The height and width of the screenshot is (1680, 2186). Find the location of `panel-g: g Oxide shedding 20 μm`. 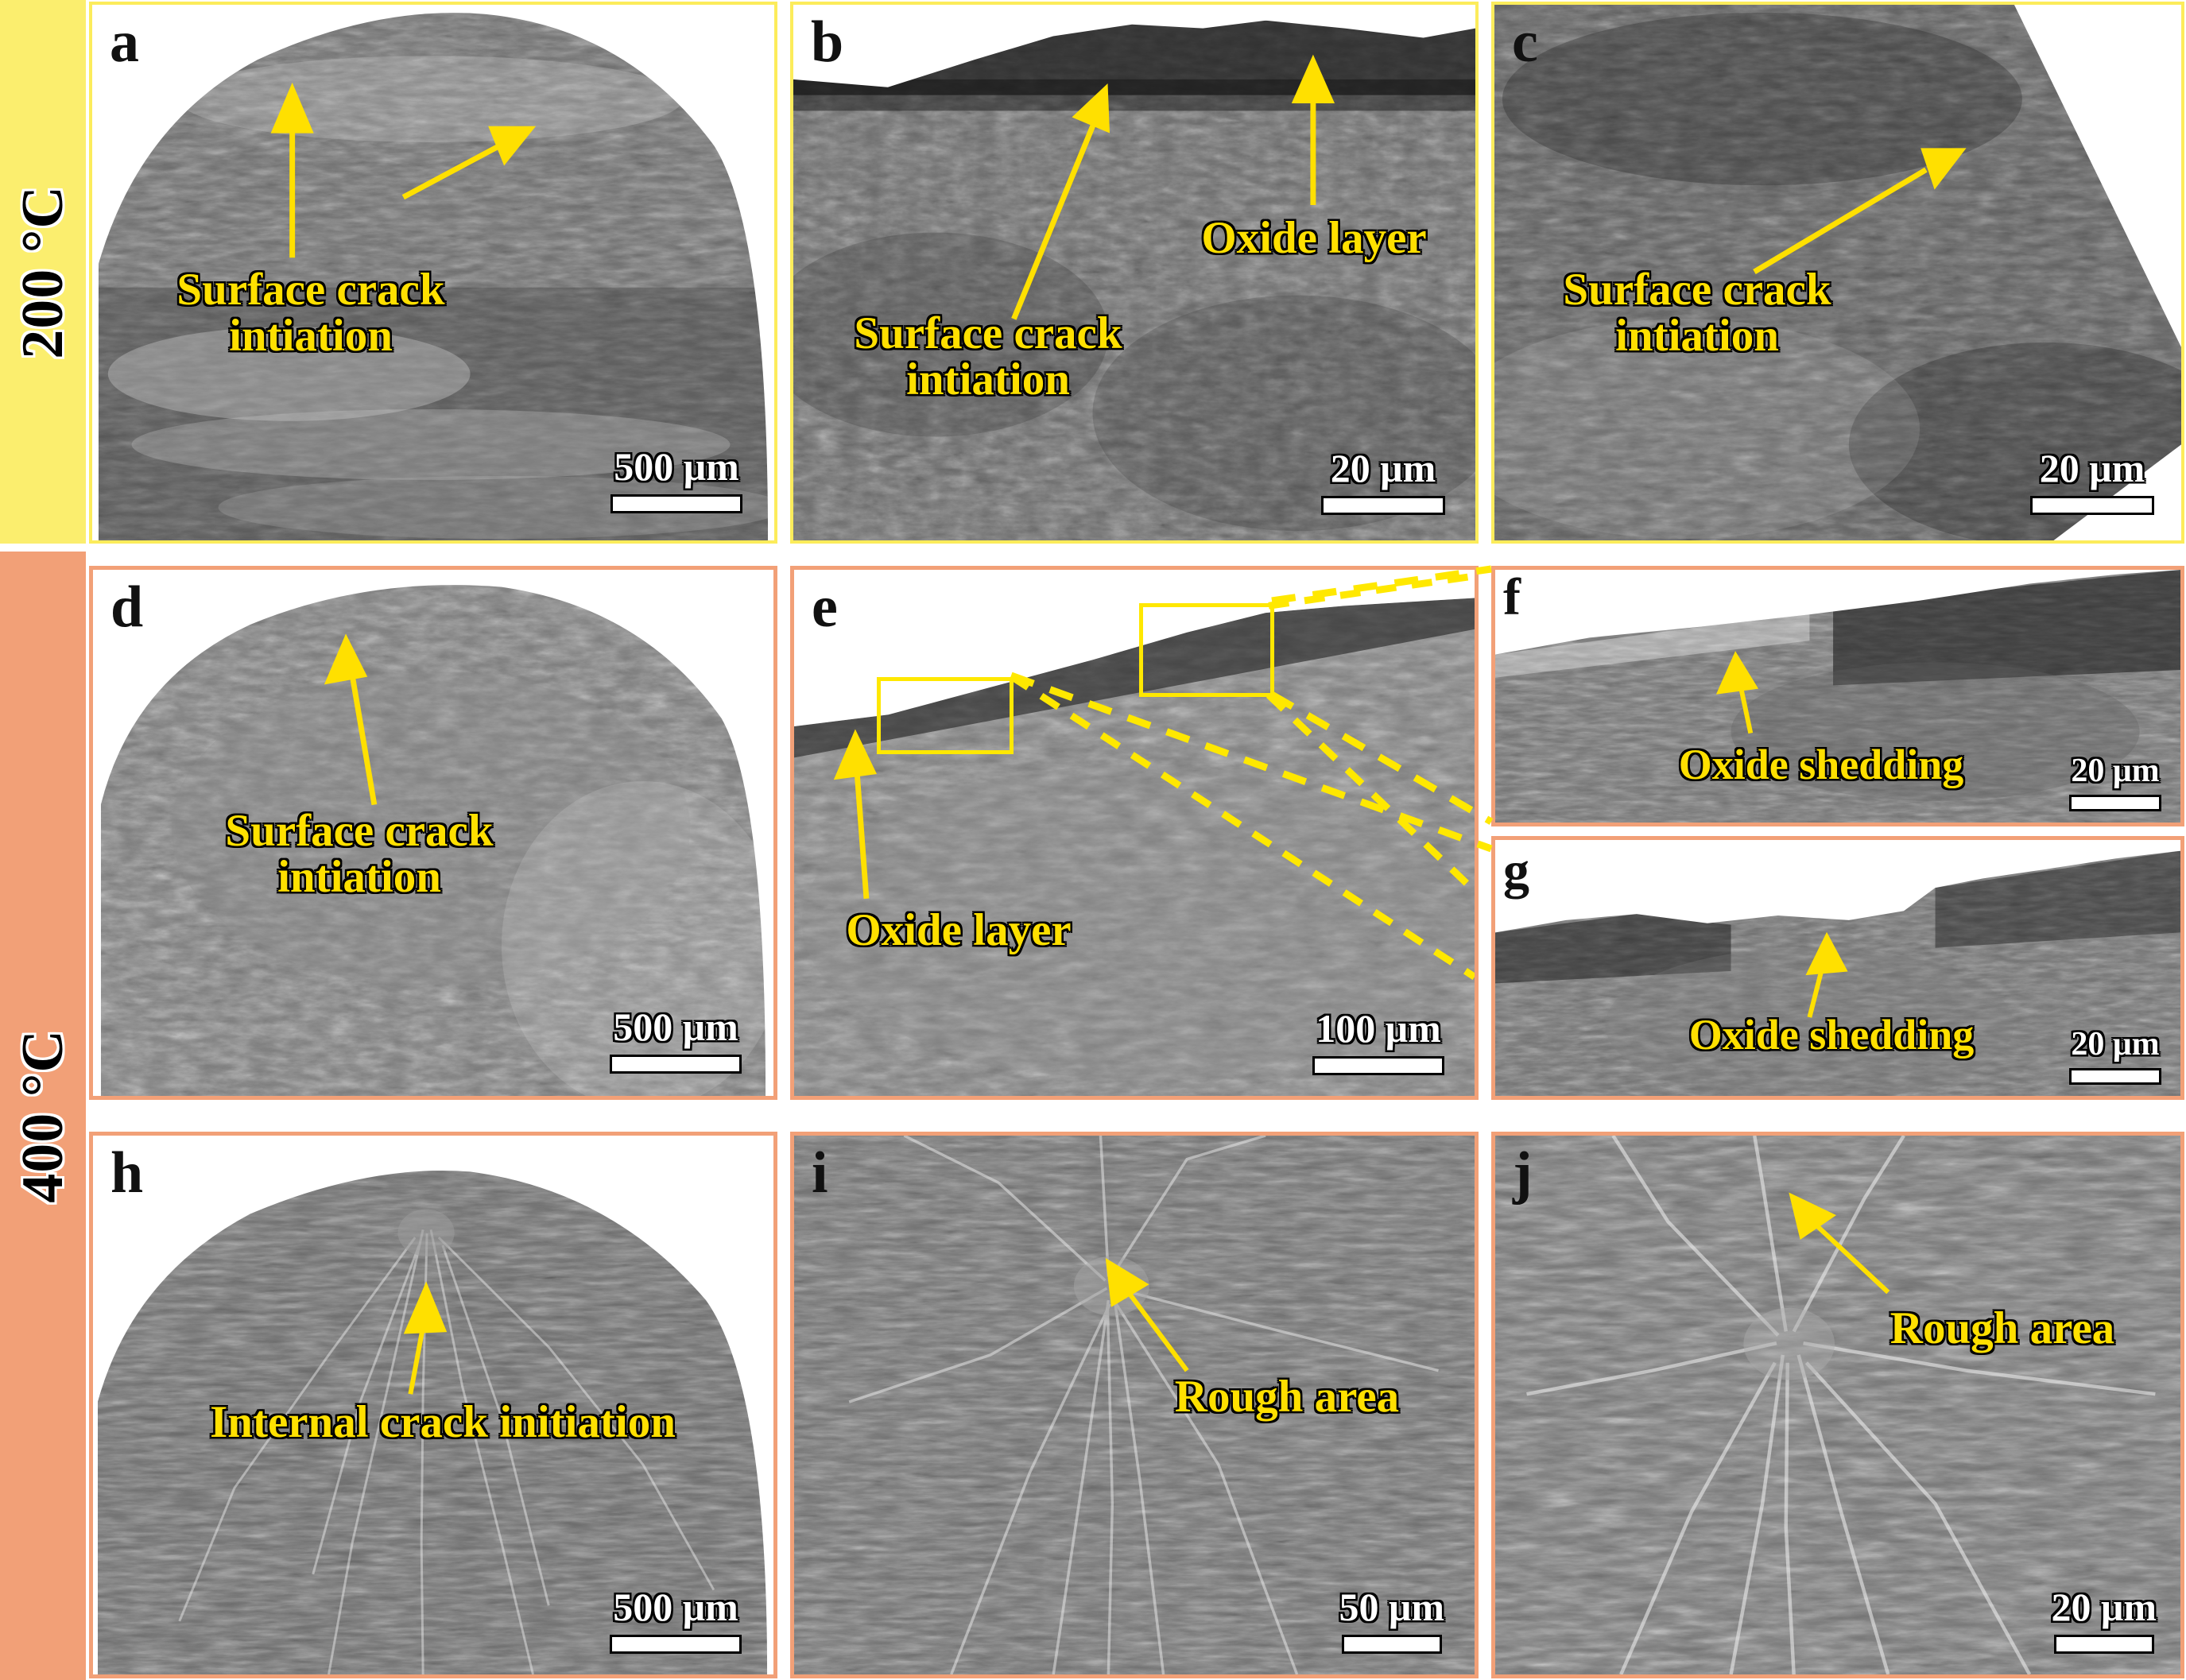

panel-g: g Oxide shedding 20 μm is located at coordinates (1837, 968).